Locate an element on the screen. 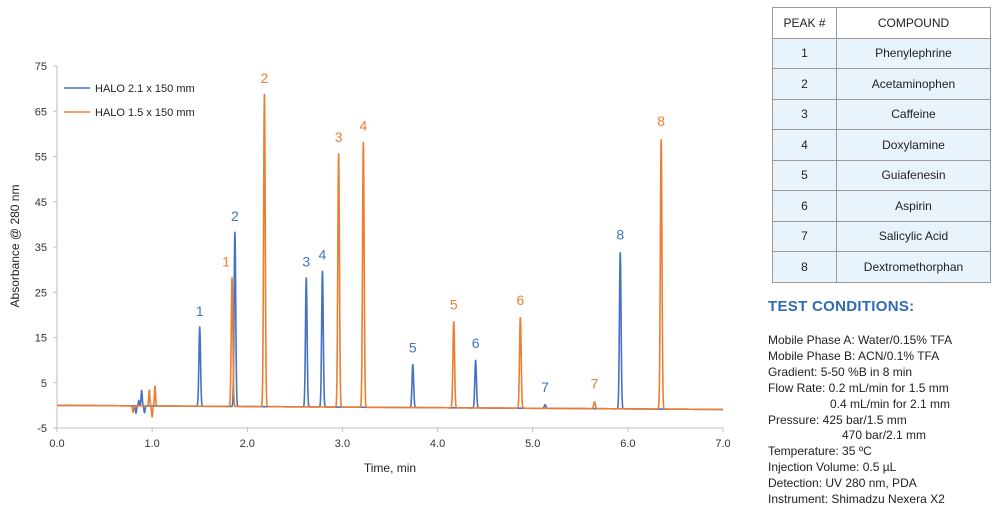  compound-name: Salicylic Acid is located at coordinates (913, 236).